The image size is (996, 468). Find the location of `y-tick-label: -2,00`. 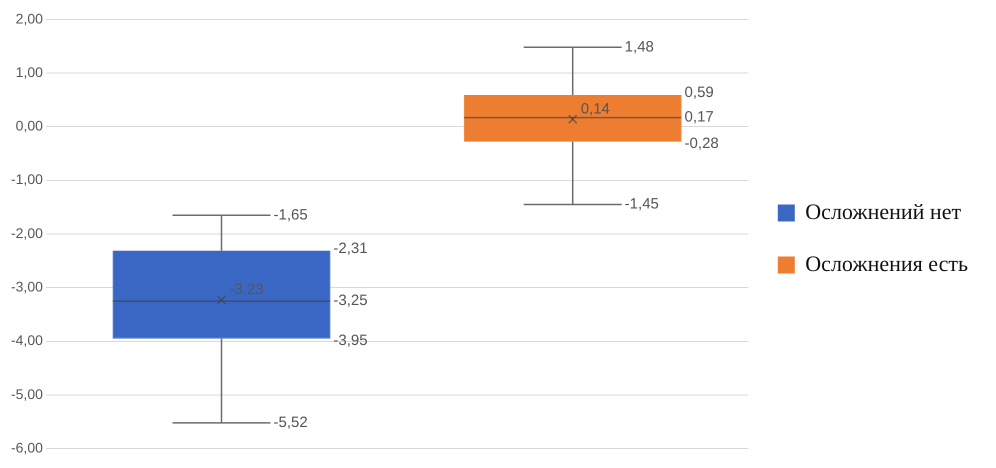

y-tick-label: -2,00 is located at coordinates (27, 232).